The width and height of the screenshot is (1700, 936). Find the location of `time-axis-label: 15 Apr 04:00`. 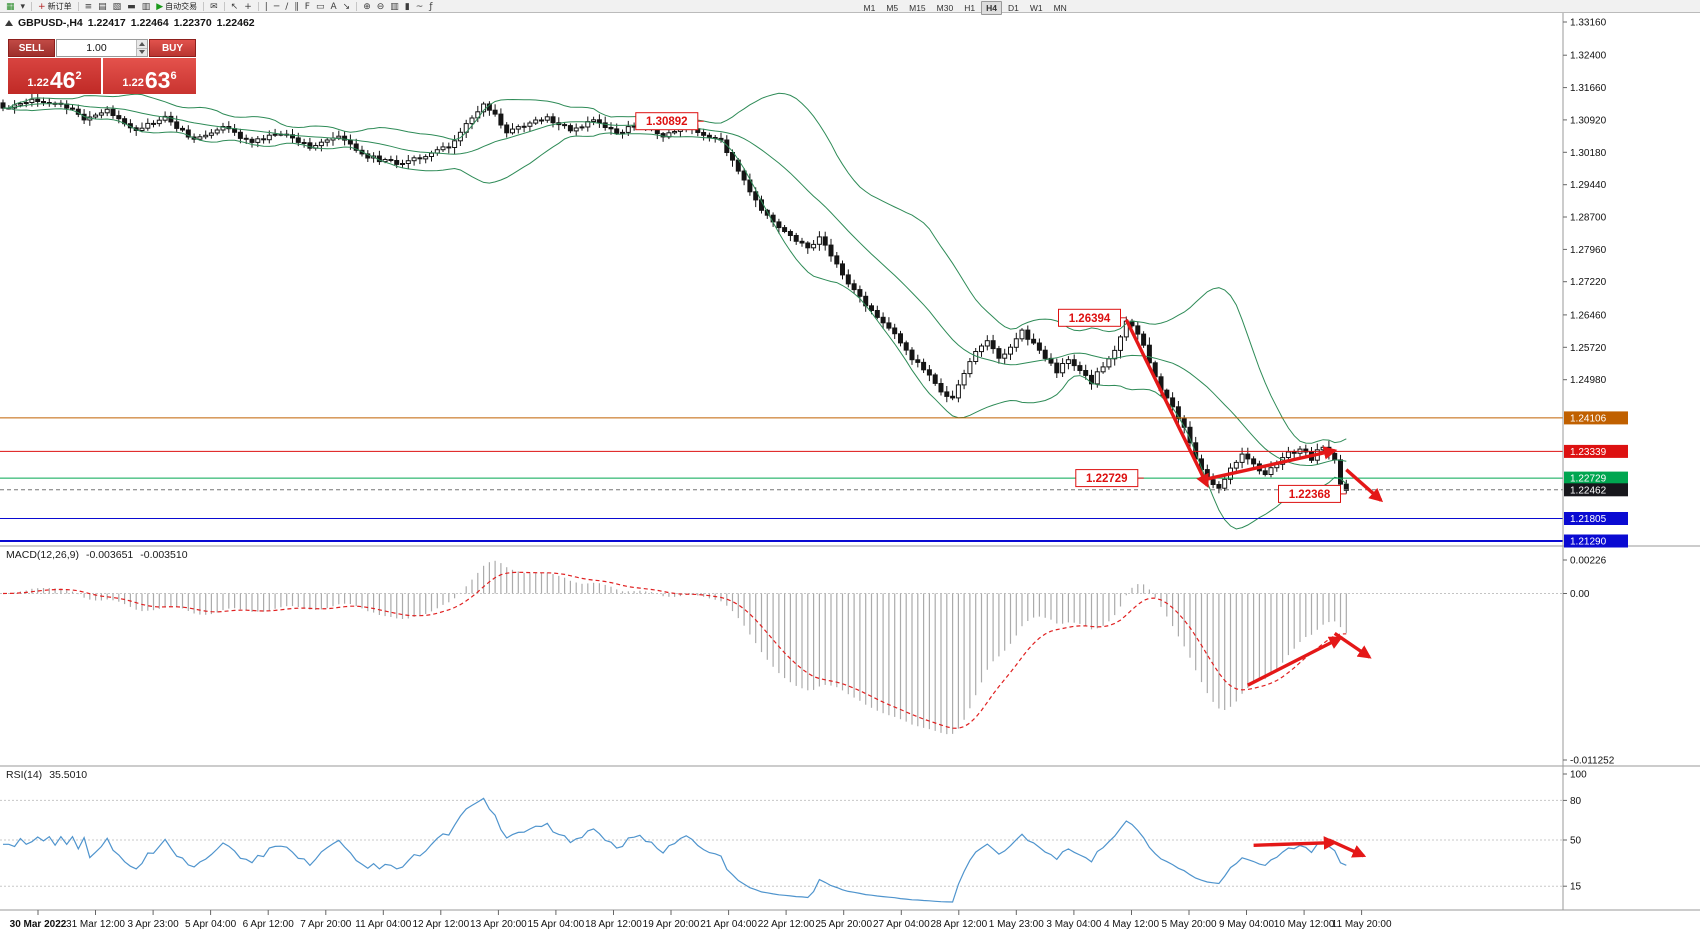

time-axis-label: 15 Apr 04:00 is located at coordinates (556, 924).